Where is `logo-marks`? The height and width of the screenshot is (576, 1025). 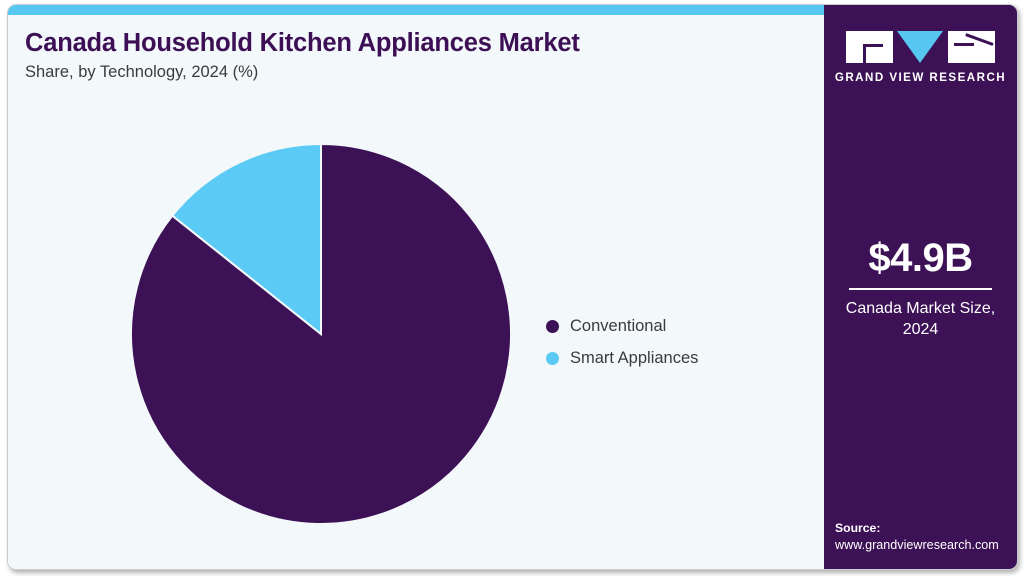
logo-marks is located at coordinates (920, 47).